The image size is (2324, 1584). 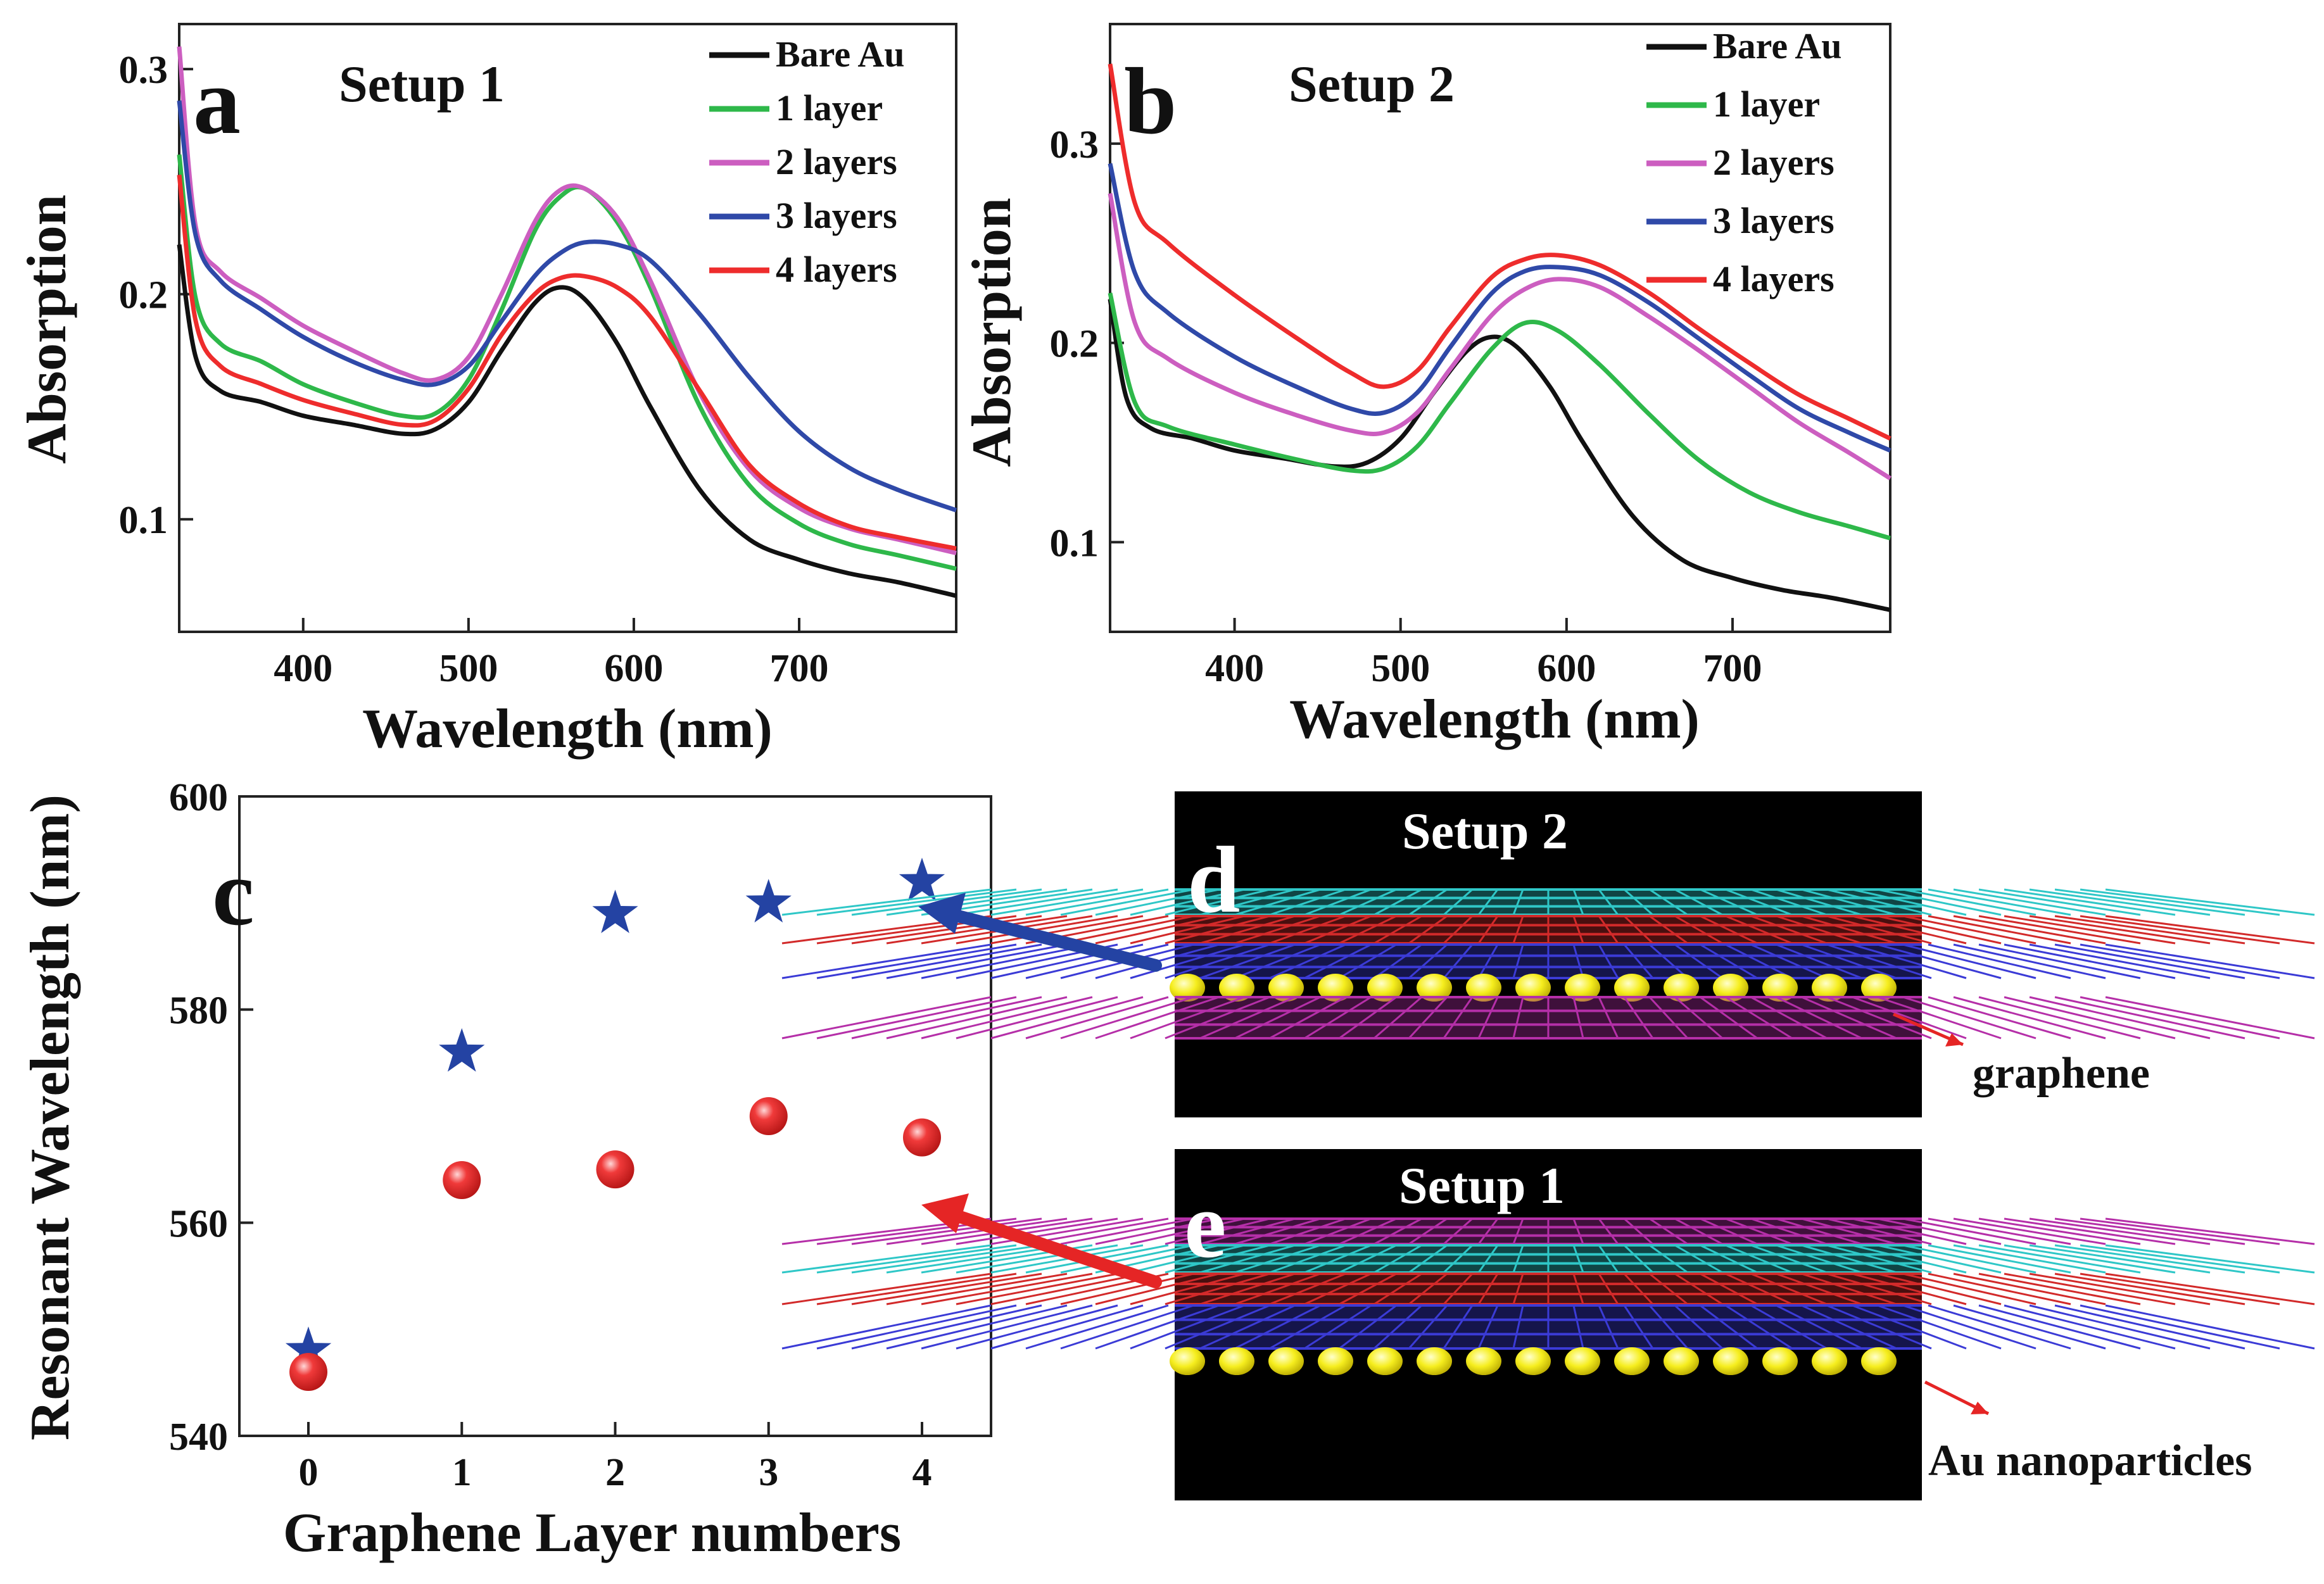 What do you see at coordinates (1548, 961) in the screenshot?
I see `layer-blue-d` at bounding box center [1548, 961].